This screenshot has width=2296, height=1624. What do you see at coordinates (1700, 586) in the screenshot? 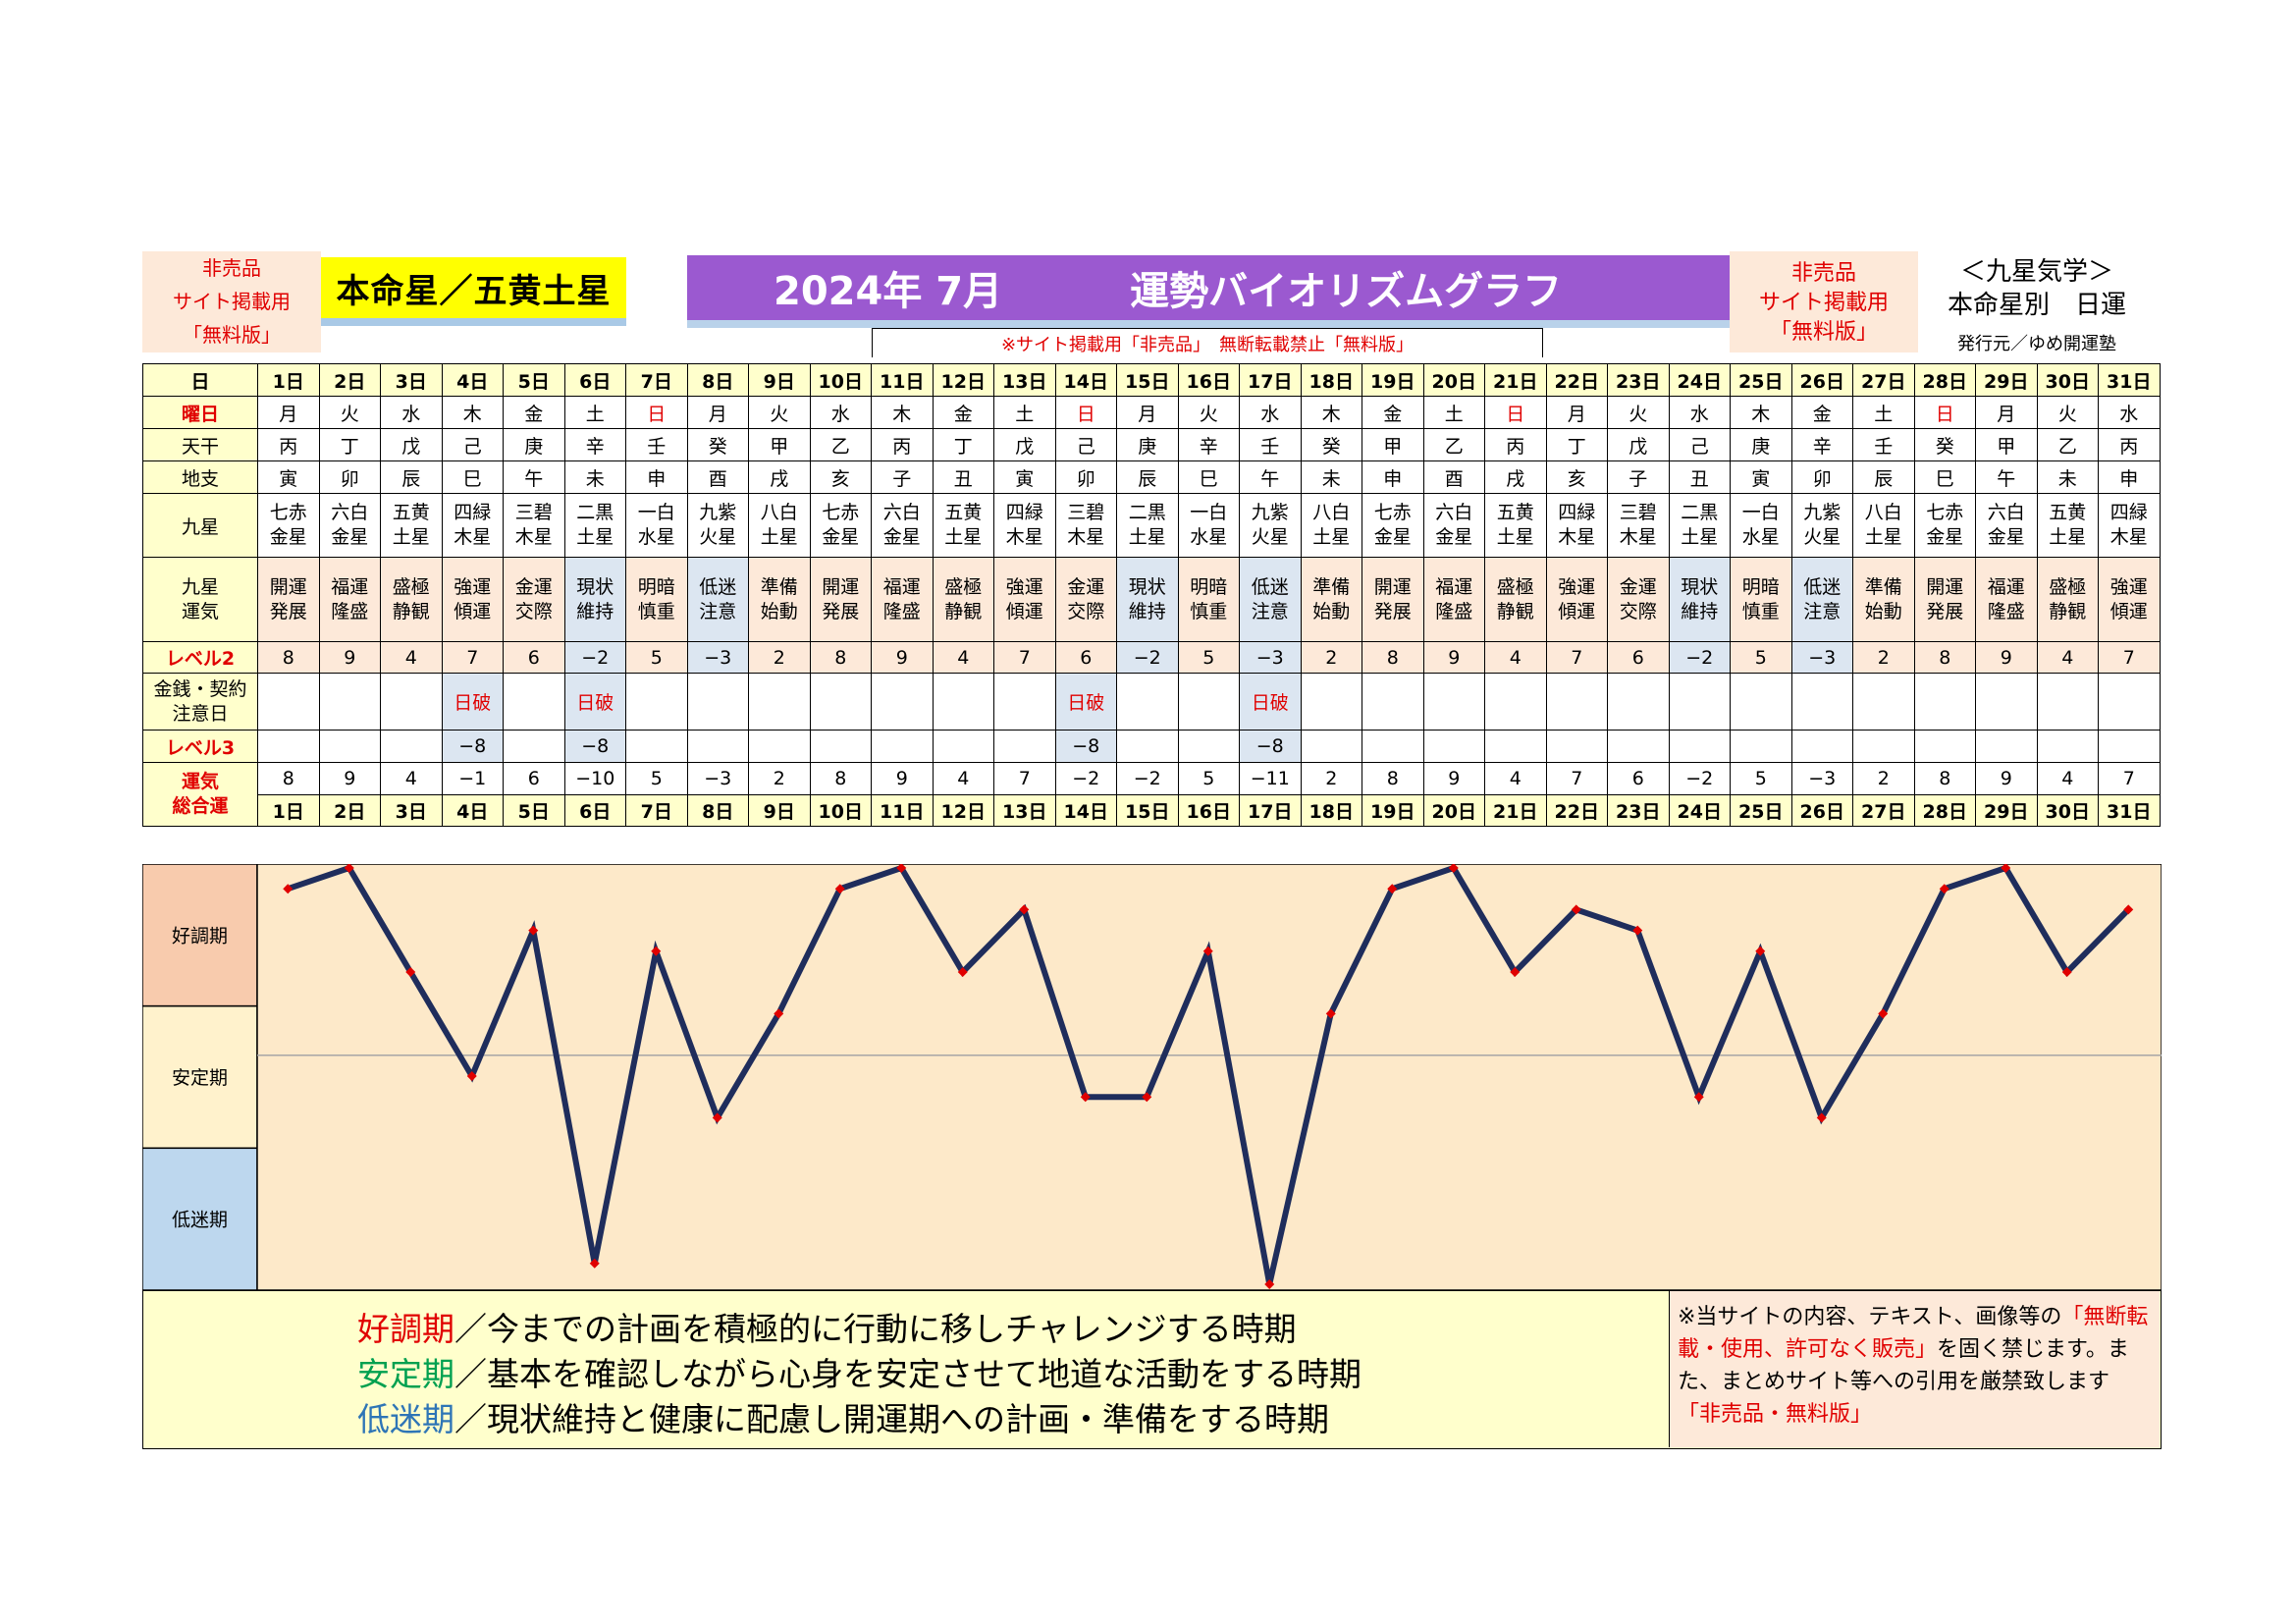
I see `luck-word-1: 現状` at bounding box center [1700, 586].